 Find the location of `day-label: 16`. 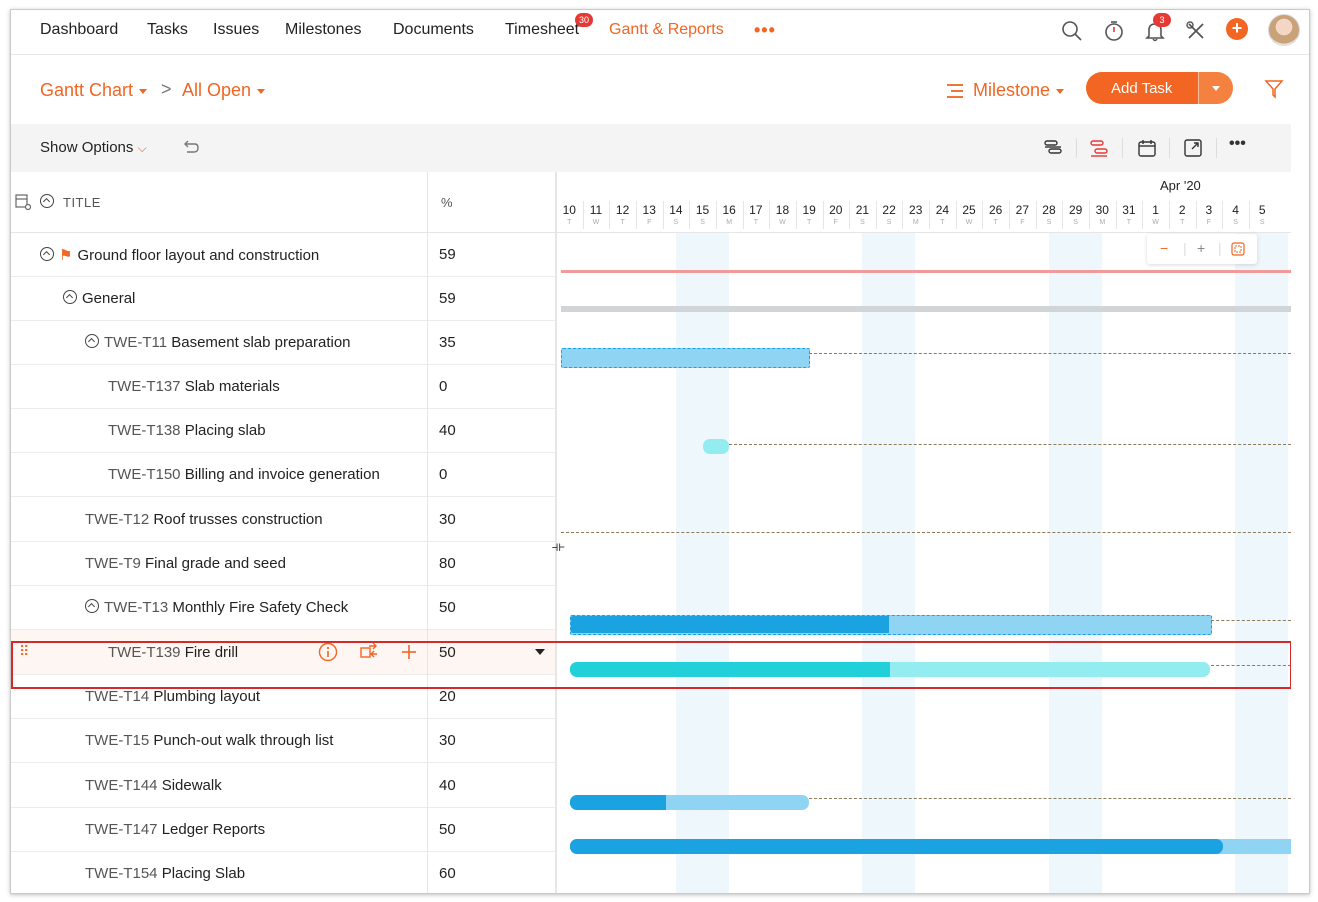

day-label: 16 is located at coordinates (729, 210).